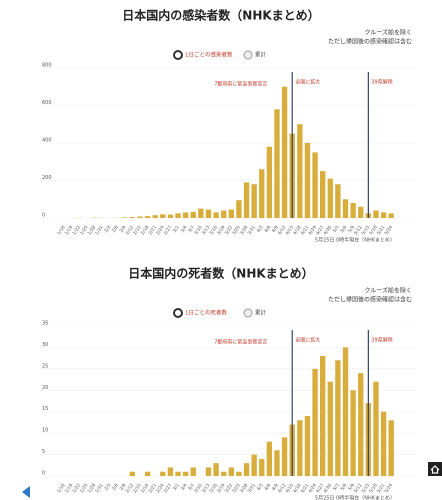  What do you see at coordinates (289, 488) in the screenshot?
I see `x-tick-label: 4/15` at bounding box center [289, 488].